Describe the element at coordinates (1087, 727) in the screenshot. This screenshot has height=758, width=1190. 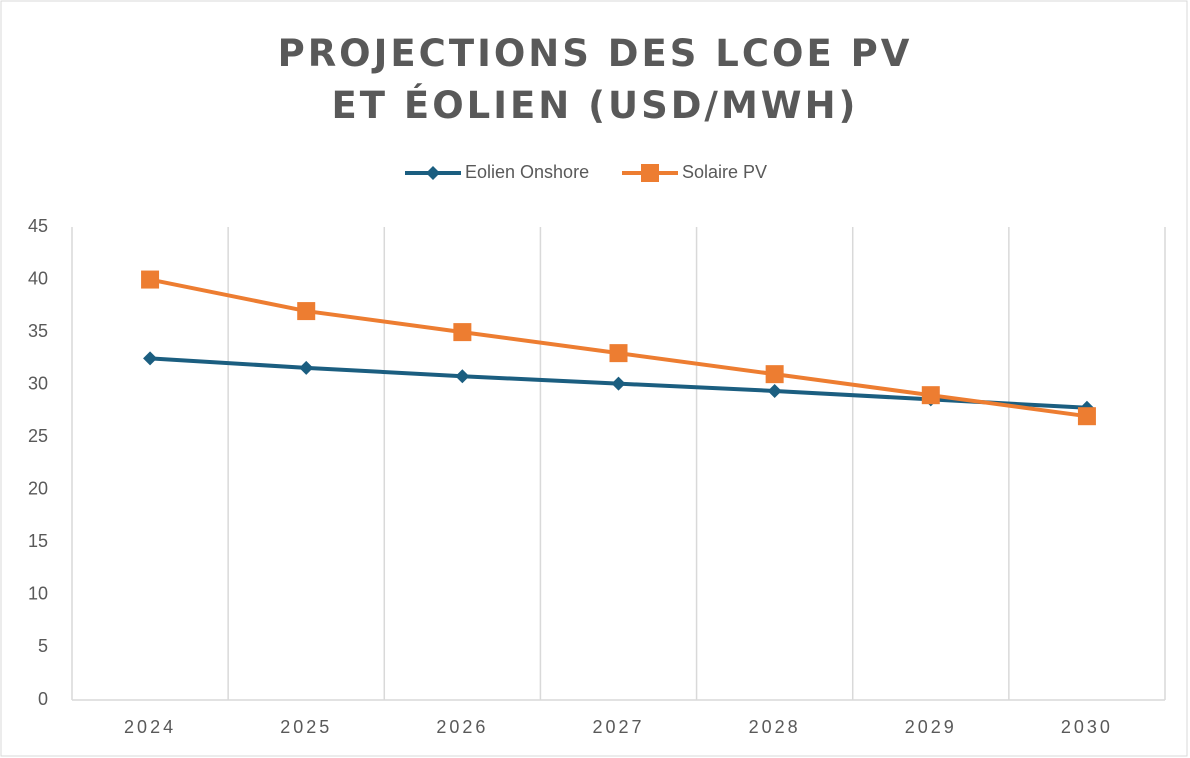
I see `x-tick-label: 2030` at that location.